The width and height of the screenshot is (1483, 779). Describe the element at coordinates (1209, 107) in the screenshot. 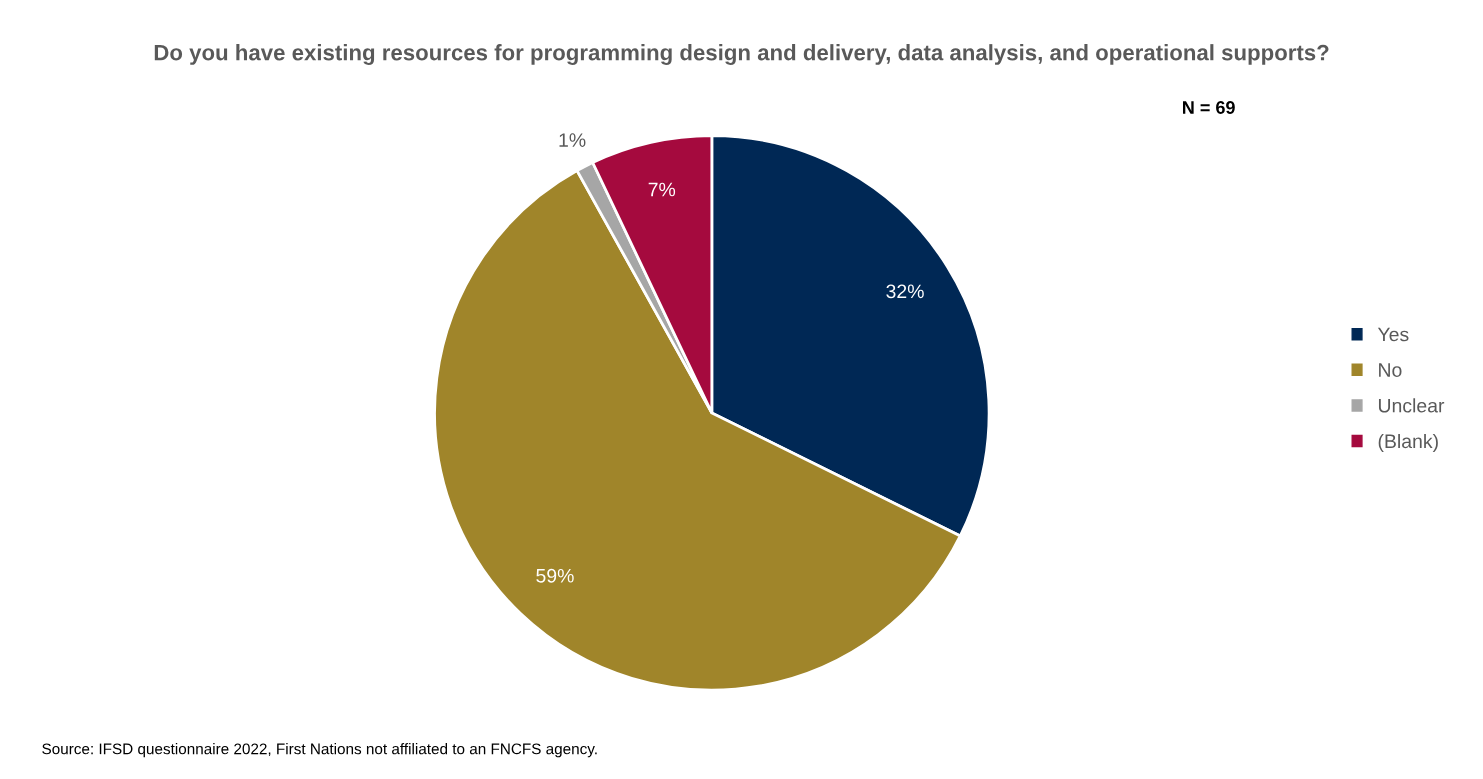

I see `text: N = 69` at that location.